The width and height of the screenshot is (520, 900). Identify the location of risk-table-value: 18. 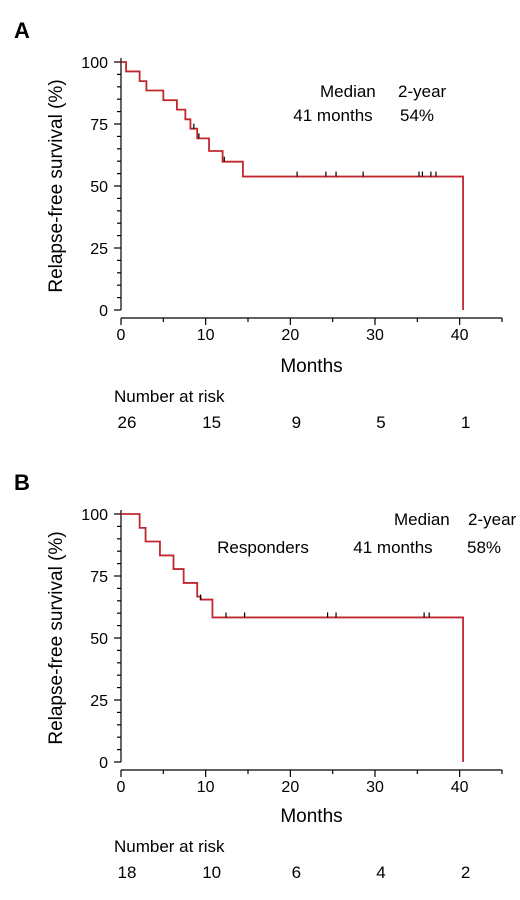
(127, 872).